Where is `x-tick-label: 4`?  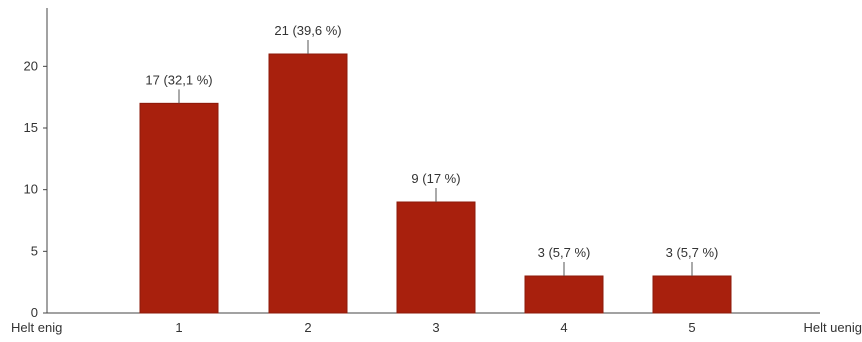
x-tick-label: 4 is located at coordinates (563, 327).